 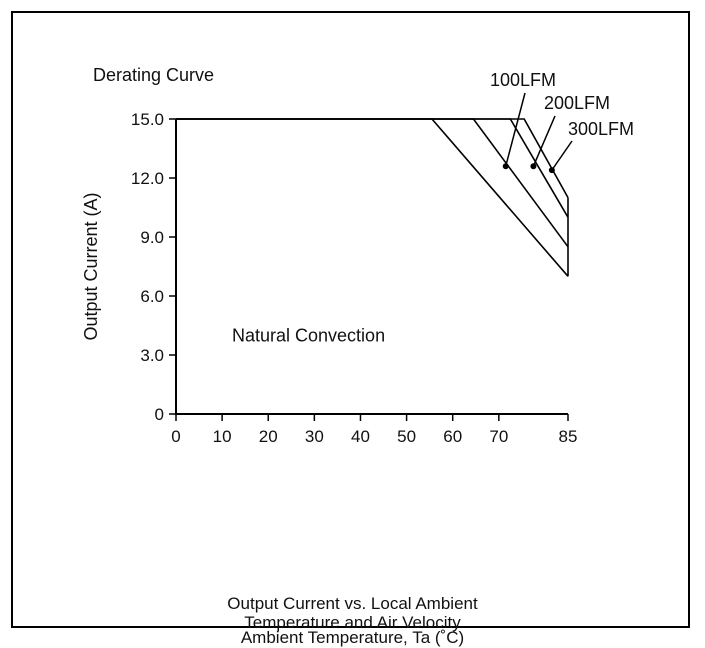 What do you see at coordinates (601, 129) in the screenshot?
I see `annotation-label-2: 300LFM` at bounding box center [601, 129].